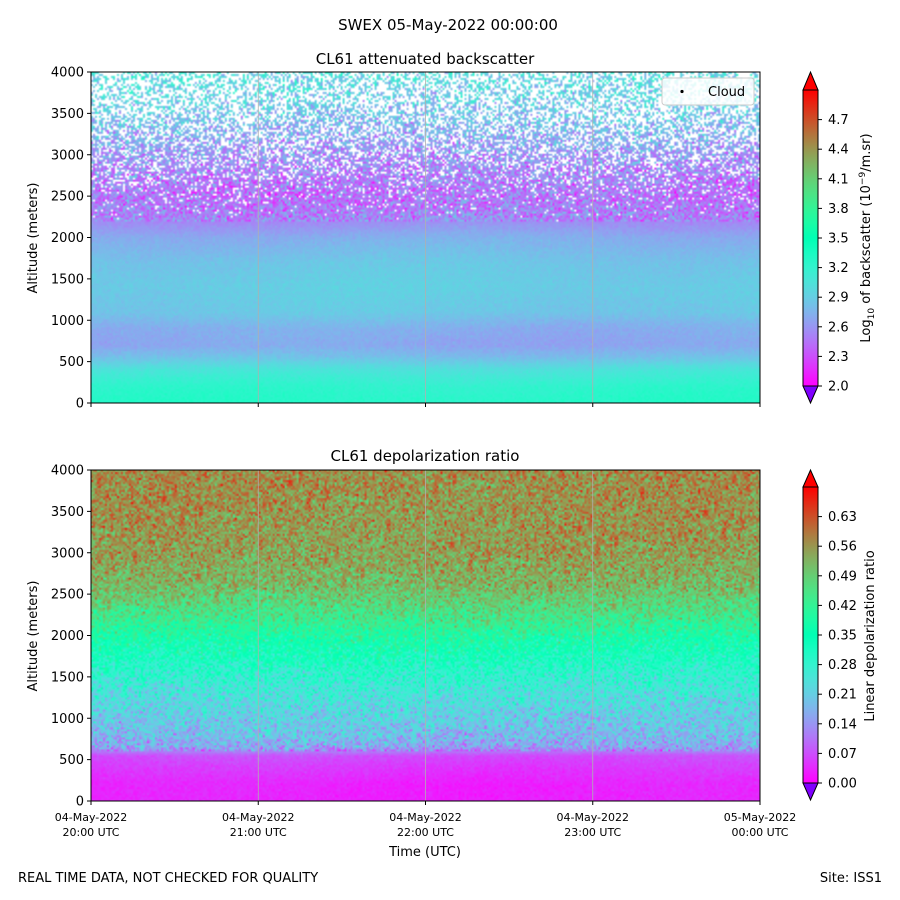  Describe the element at coordinates (424, 852) in the screenshot. I see `depolarization-xlabel: Time (UTC)` at that location.